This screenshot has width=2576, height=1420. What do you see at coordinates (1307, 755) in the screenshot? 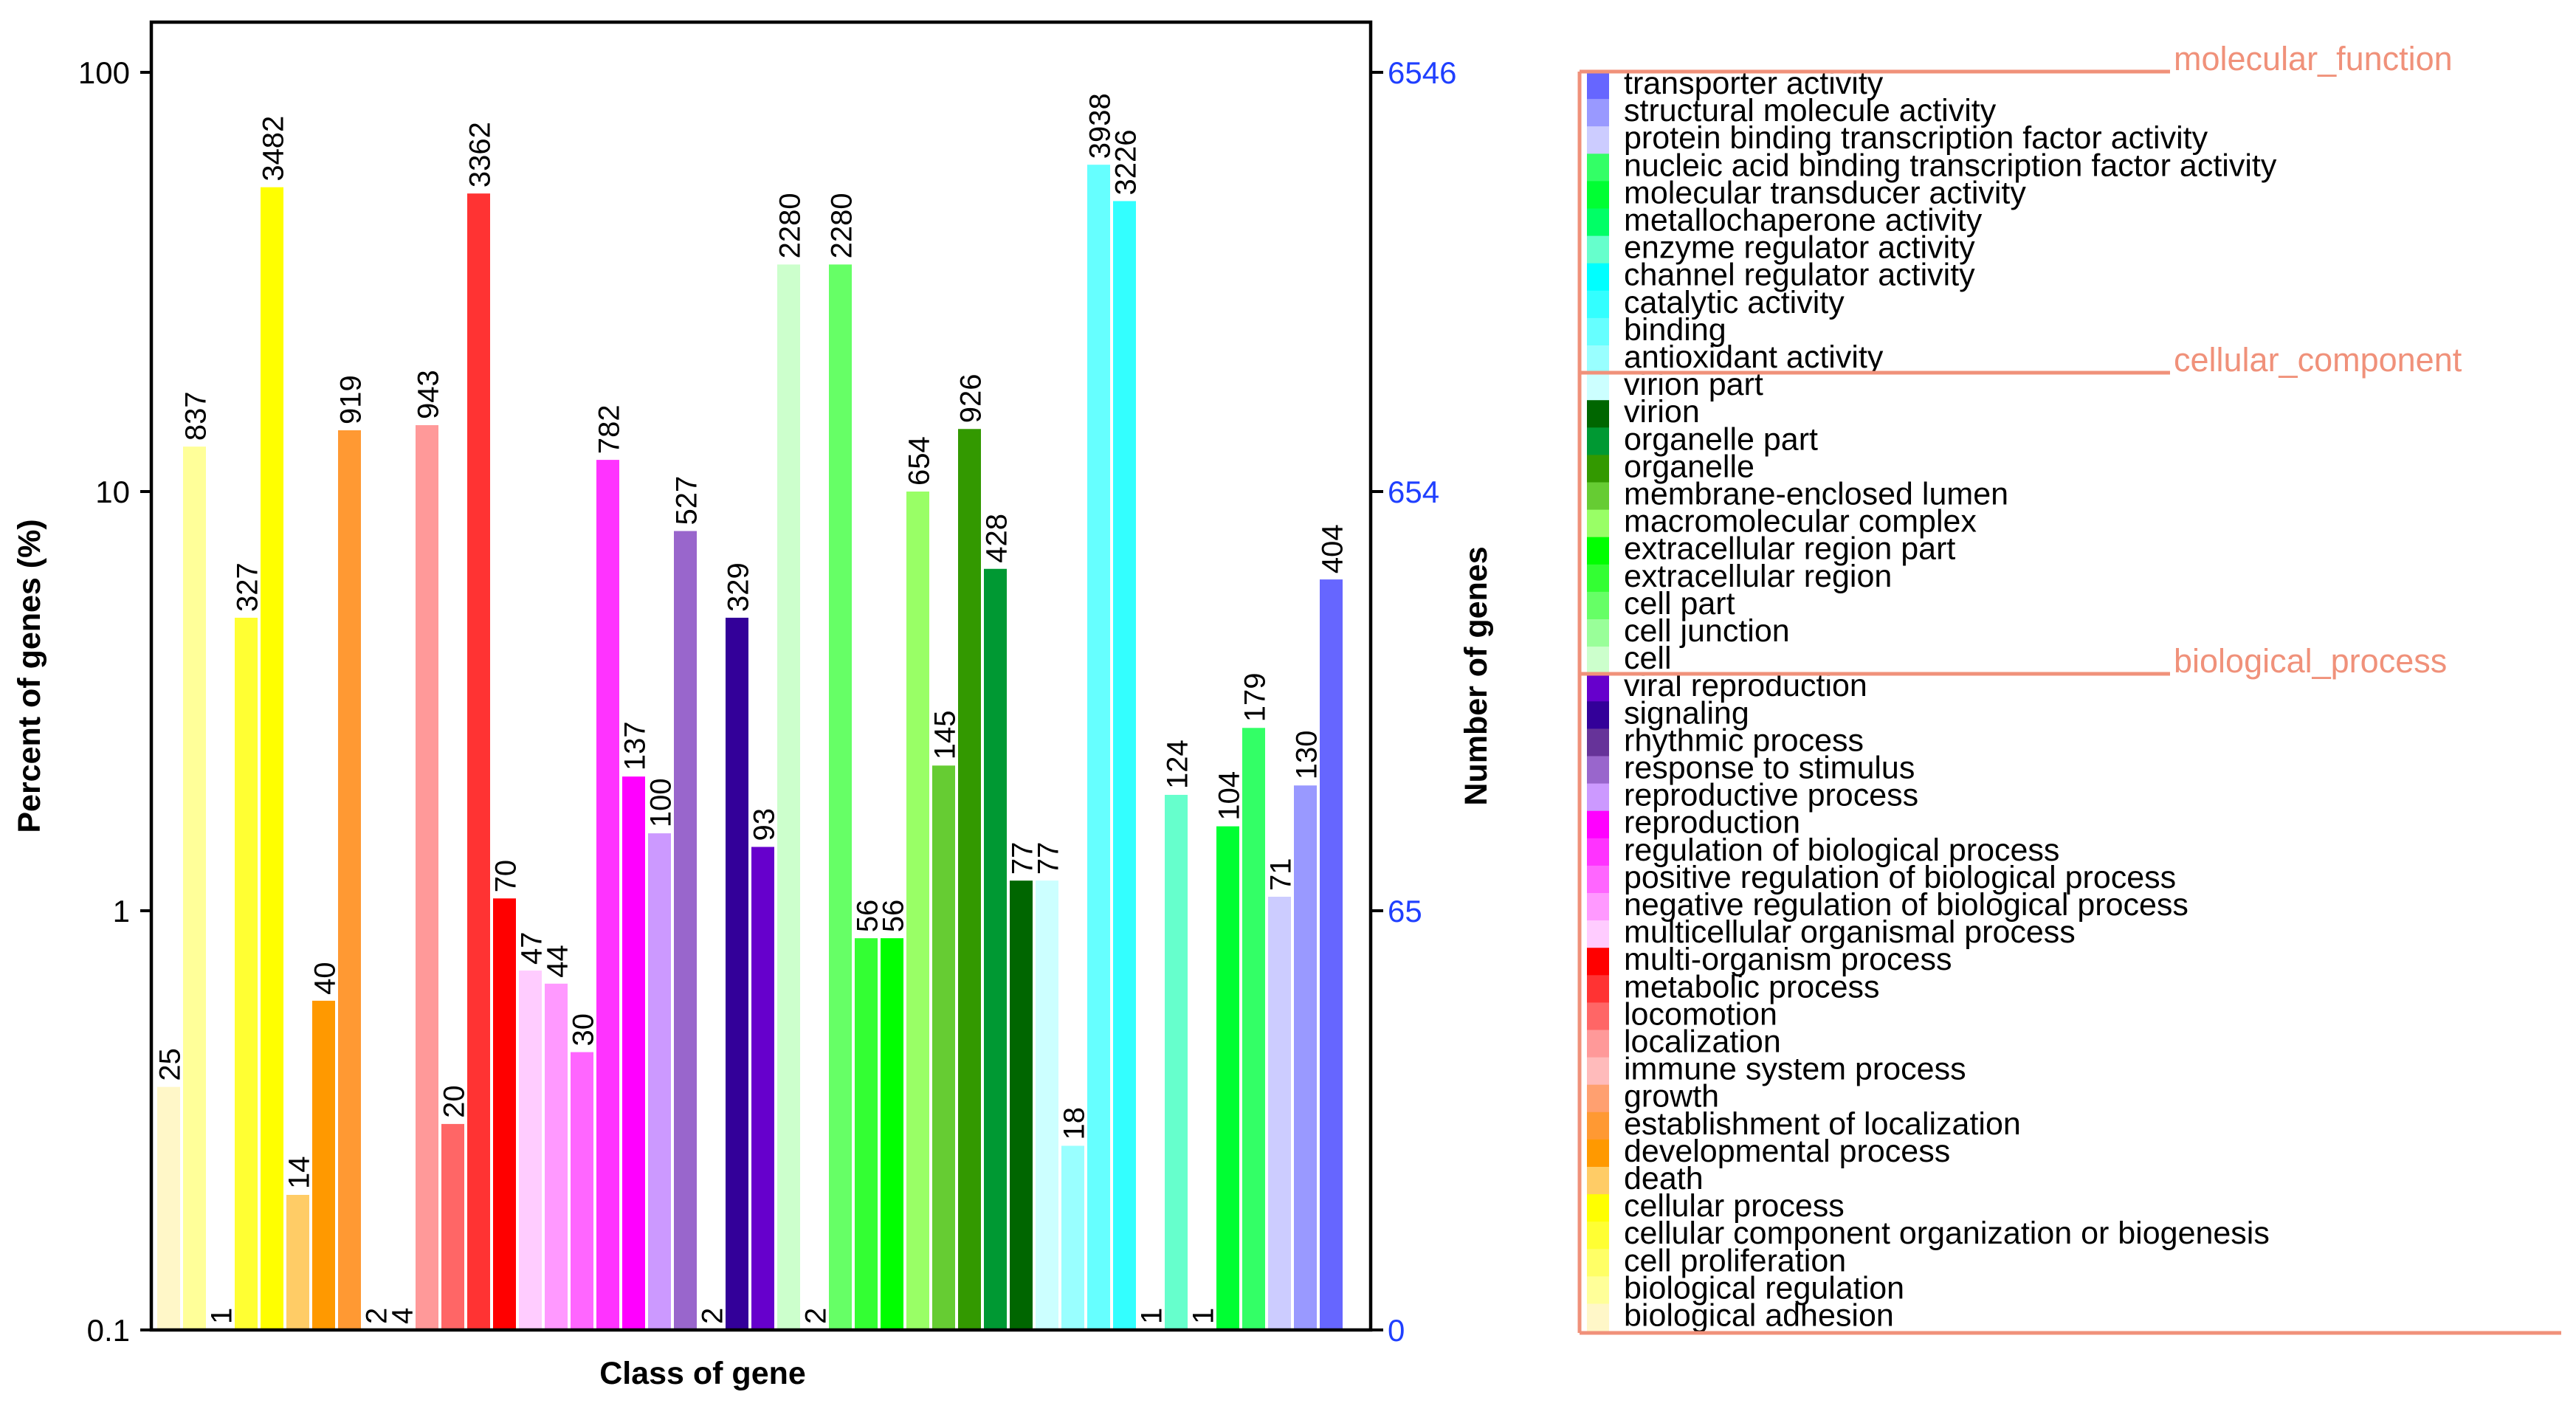
I see `bar-label-structural-molecule-activity: 130` at bounding box center [1307, 755].